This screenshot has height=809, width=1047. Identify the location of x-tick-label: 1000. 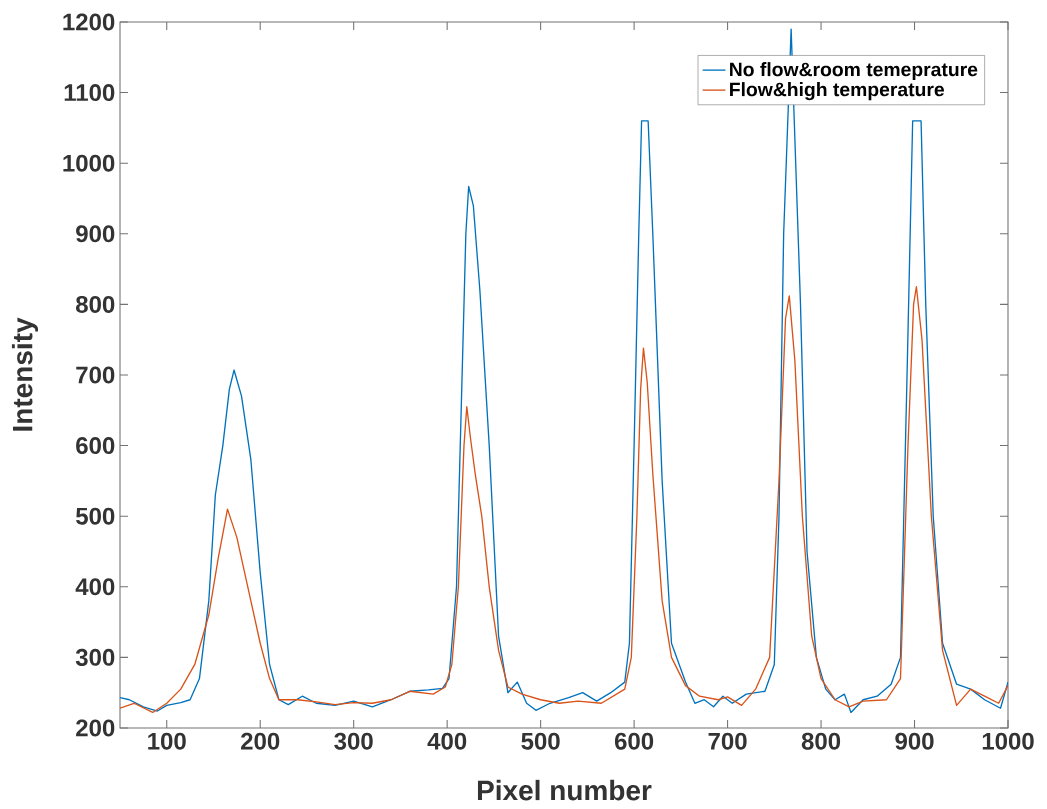
(1008, 741).